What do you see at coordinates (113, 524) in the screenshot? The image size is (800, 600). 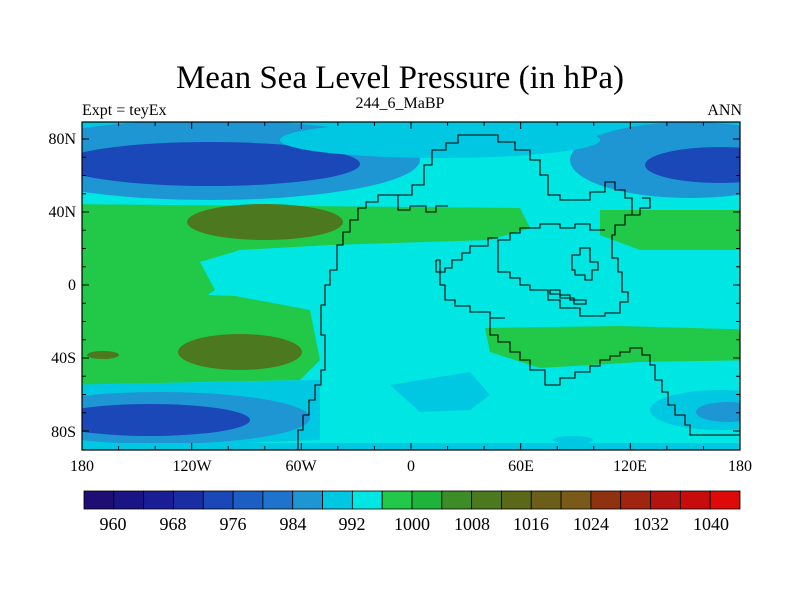 I see `colorbar-label: 960` at bounding box center [113, 524].